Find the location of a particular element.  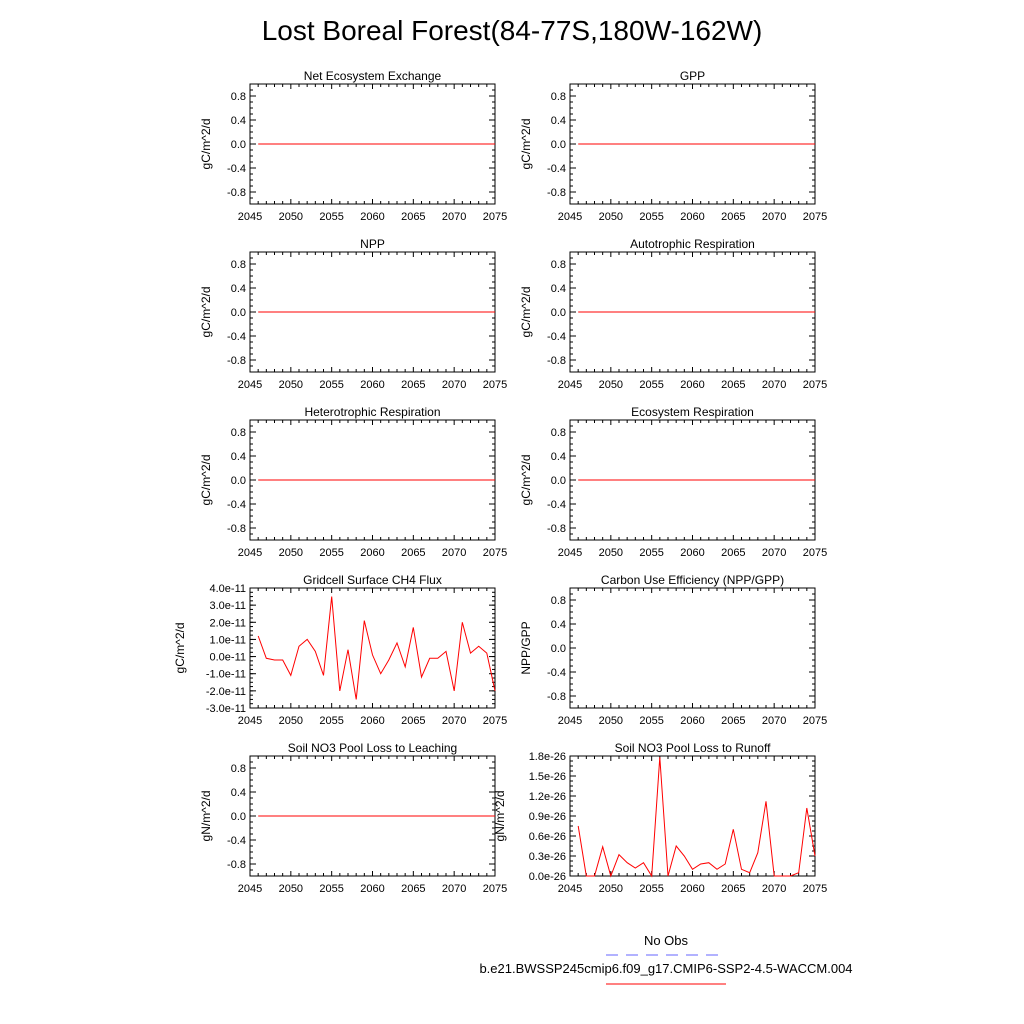

y-tick-label: 1.0e-11 is located at coordinates (228, 640).